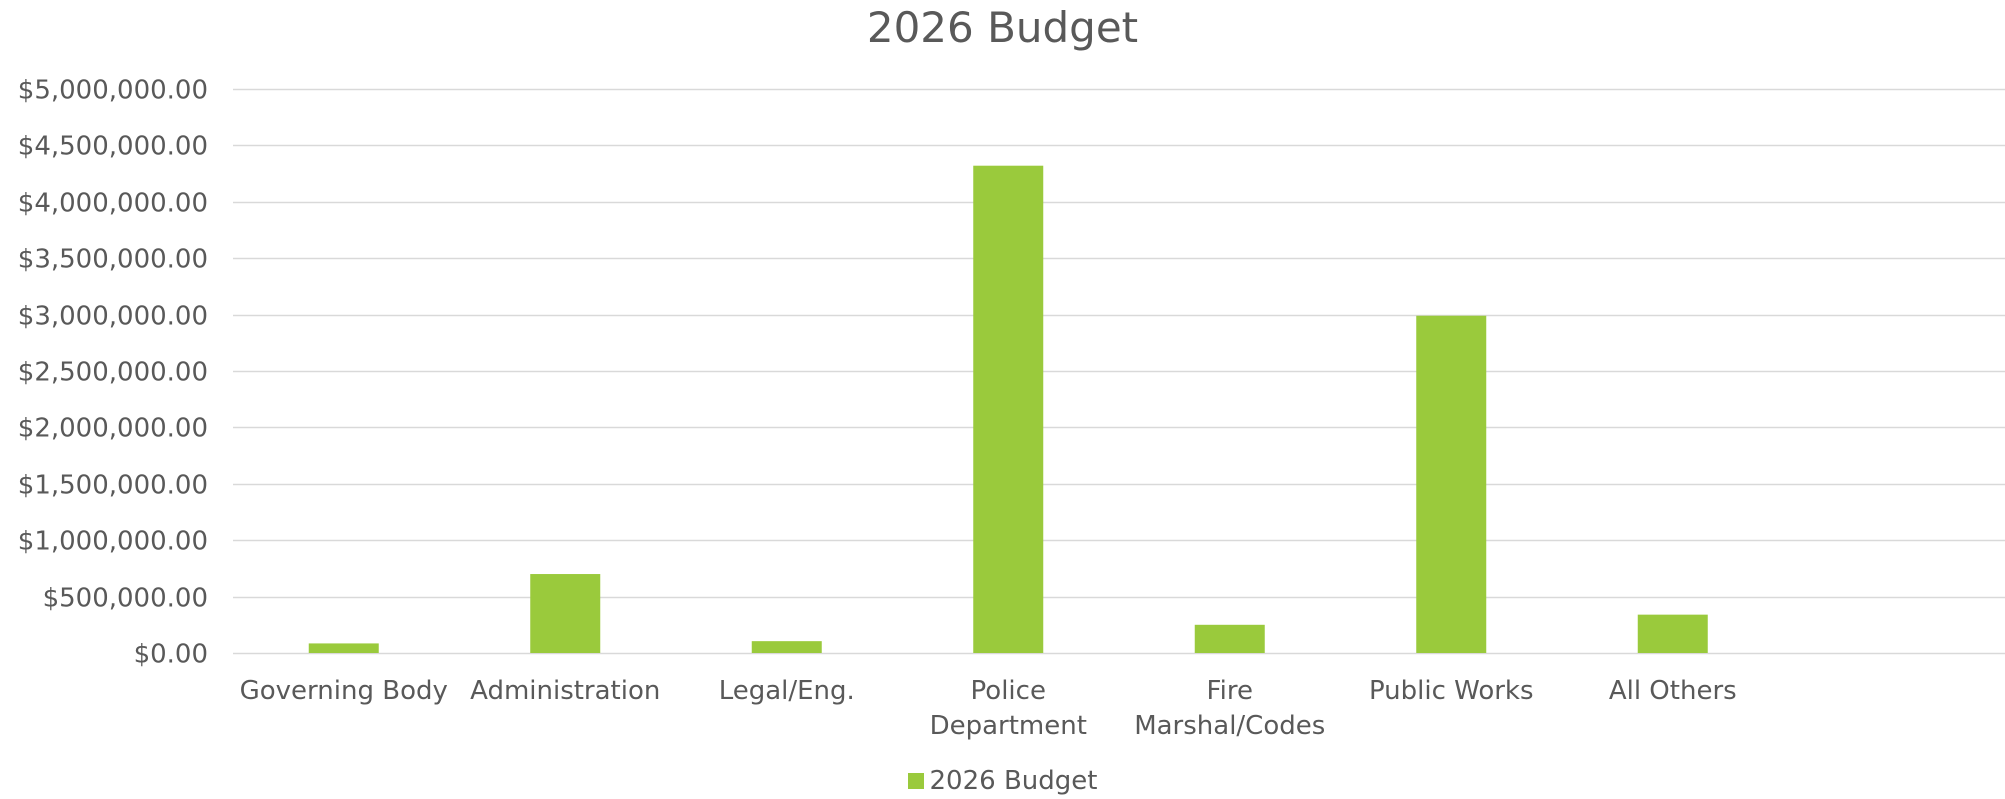 This screenshot has height=799, width=2005. I want to click on y-tick-label: $5,000,000.00, so click(113, 91).